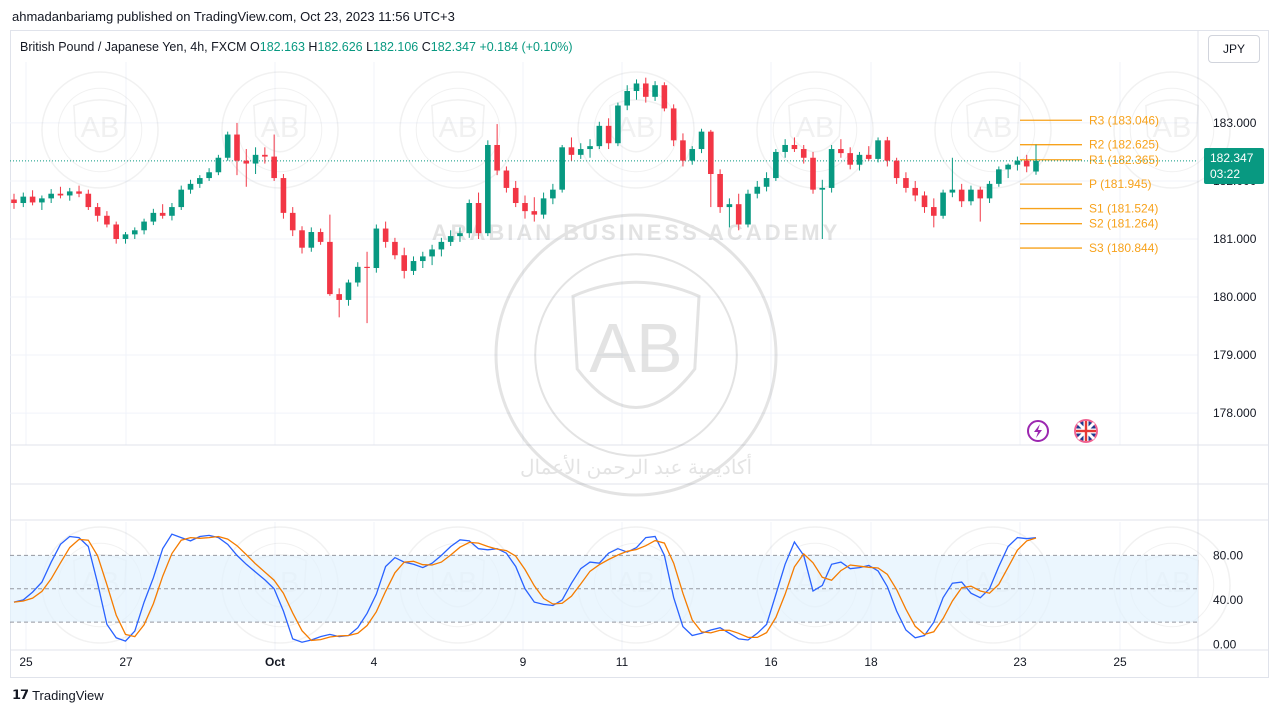  What do you see at coordinates (636, 466) in the screenshot?
I see `watermark-arabic-text: أكاديمية عبد الرحمن الأعمال` at bounding box center [636, 466].